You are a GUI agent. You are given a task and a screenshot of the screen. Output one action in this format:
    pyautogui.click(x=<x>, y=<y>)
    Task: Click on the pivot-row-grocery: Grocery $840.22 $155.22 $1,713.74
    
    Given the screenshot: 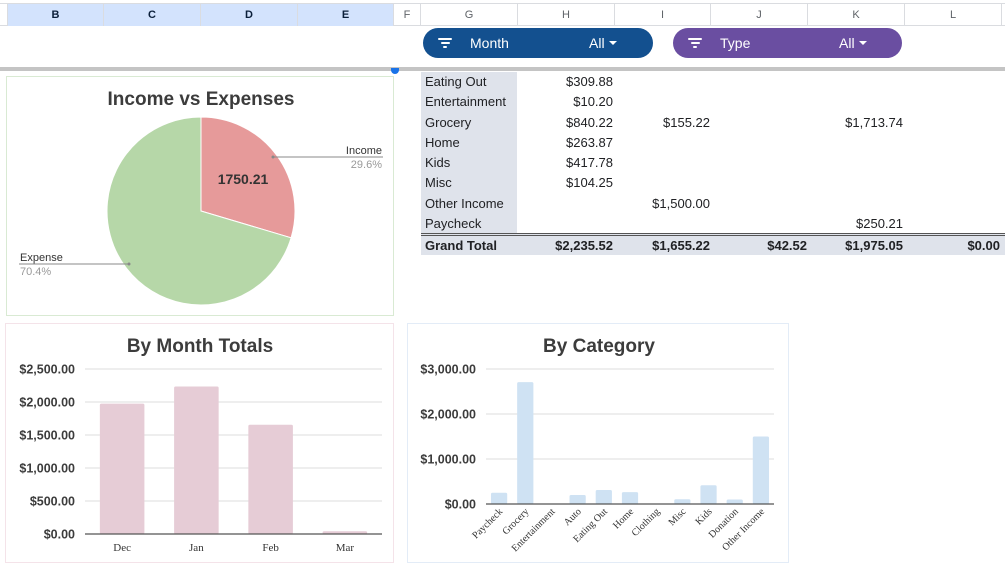 What is the action you would take?
    pyautogui.click(x=713, y=122)
    